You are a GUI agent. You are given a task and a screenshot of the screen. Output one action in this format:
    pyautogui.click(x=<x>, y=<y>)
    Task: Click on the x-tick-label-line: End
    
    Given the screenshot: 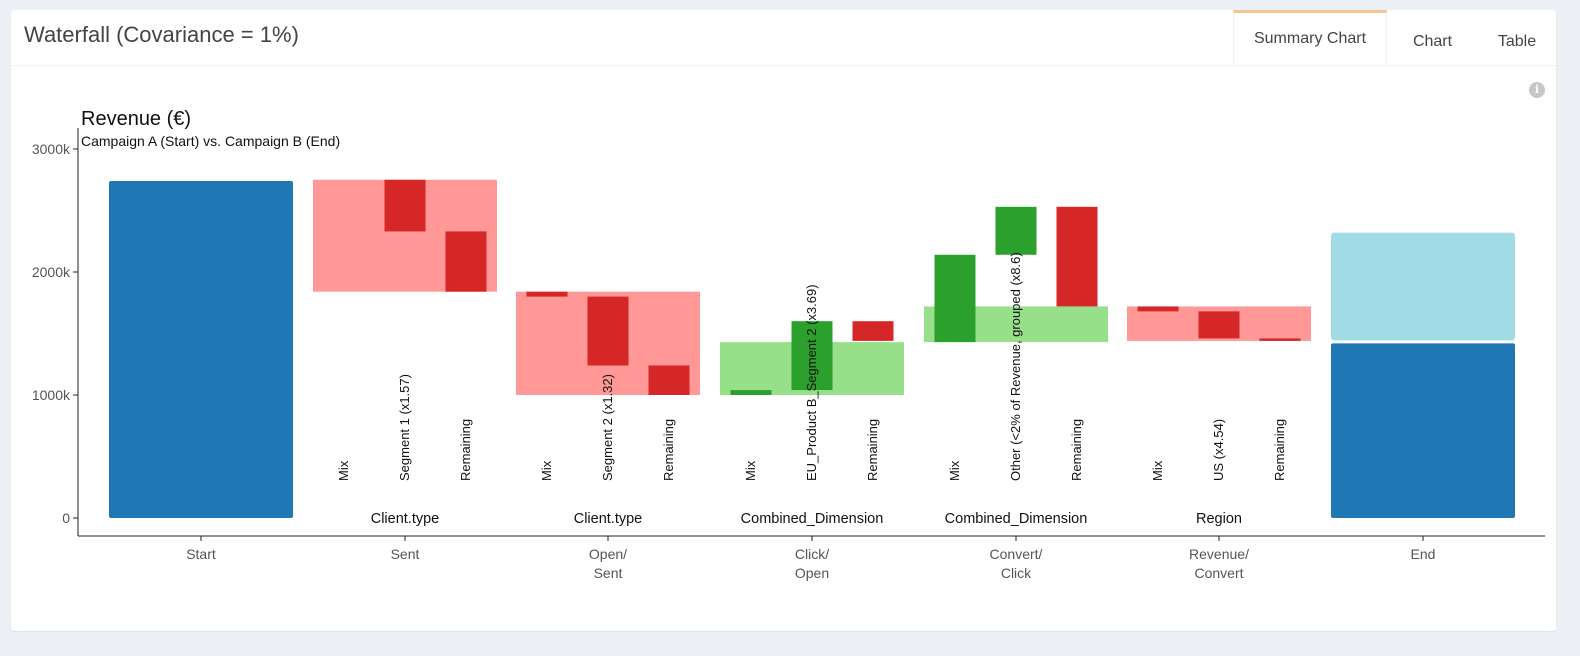 What is the action you would take?
    pyautogui.click(x=1423, y=554)
    